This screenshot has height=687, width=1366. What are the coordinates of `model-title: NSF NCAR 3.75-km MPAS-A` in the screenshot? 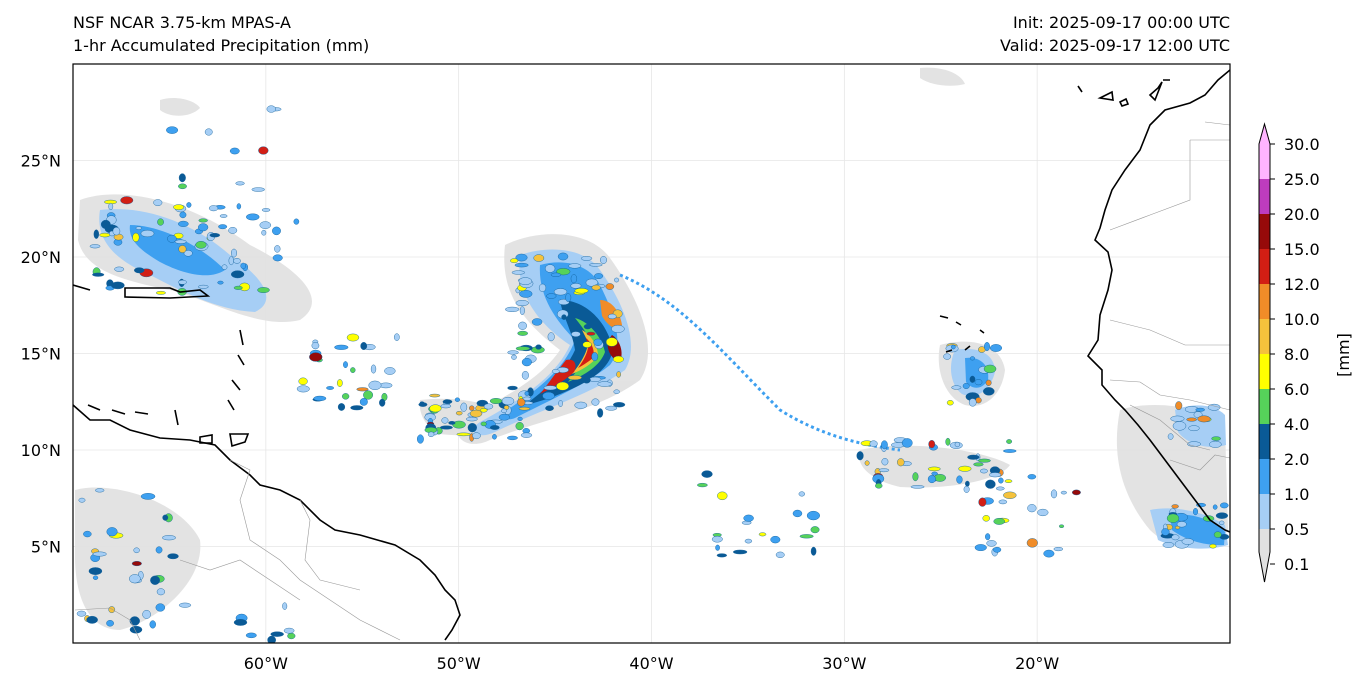 It's located at (182, 22).